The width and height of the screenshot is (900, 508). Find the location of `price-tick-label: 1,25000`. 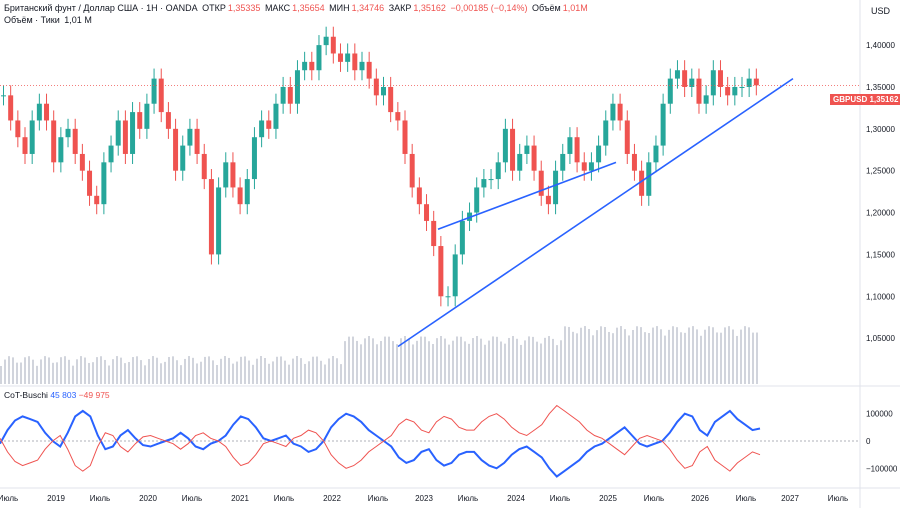

price-tick-label: 1,25000 is located at coordinates (880, 171).